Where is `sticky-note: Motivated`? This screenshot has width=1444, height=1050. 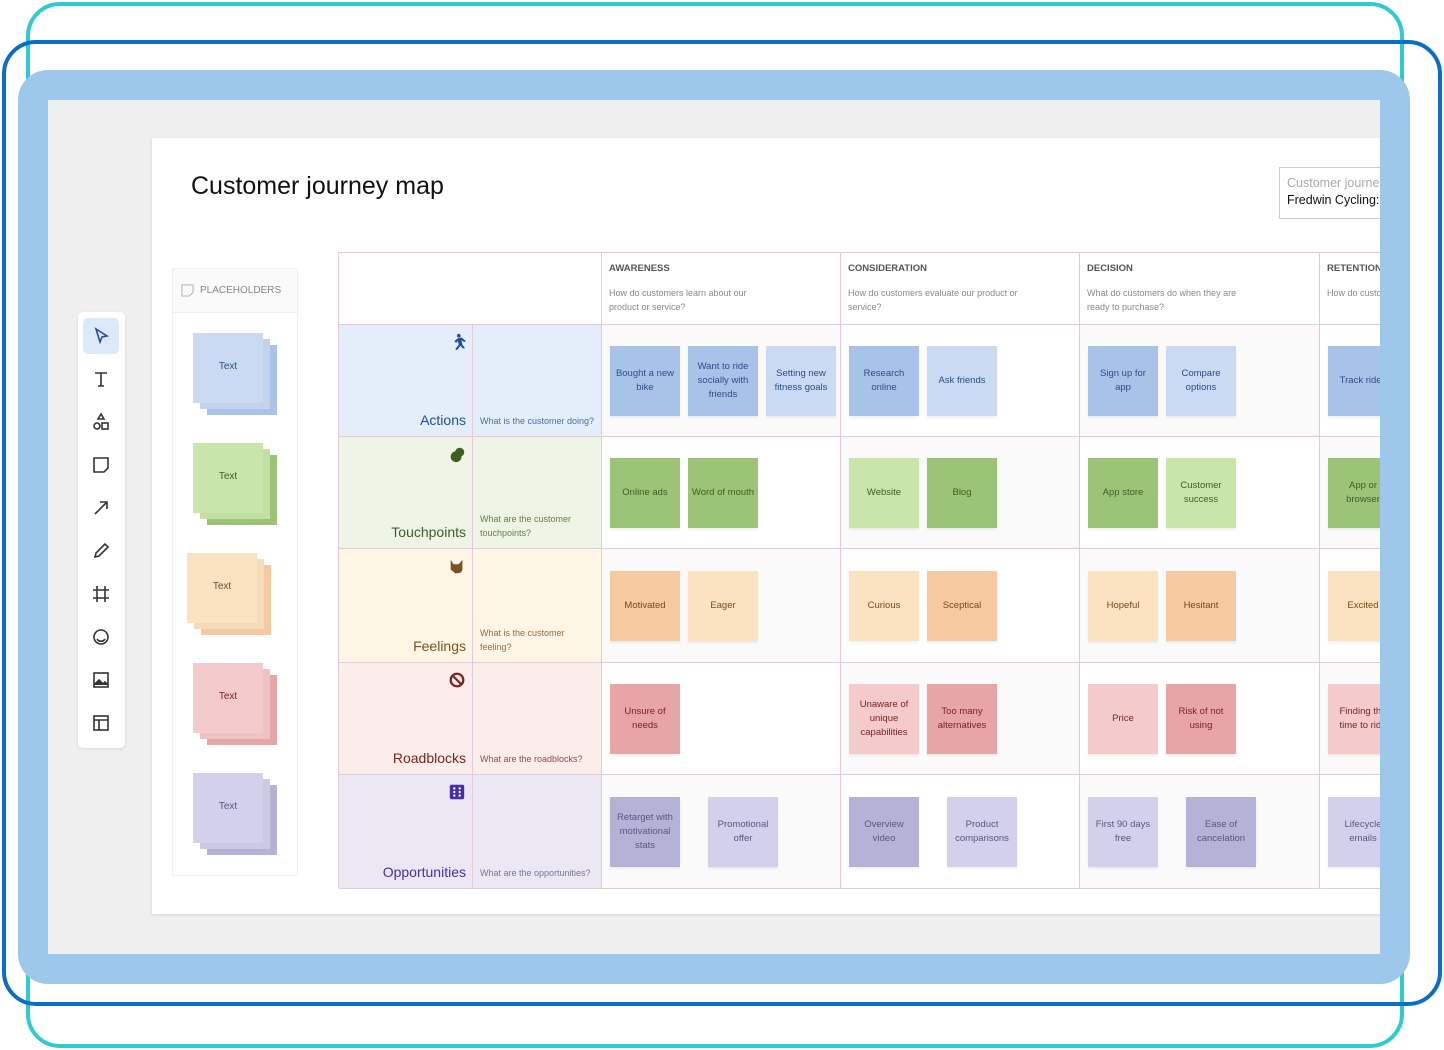
sticky-note: Motivated is located at coordinates (645, 605).